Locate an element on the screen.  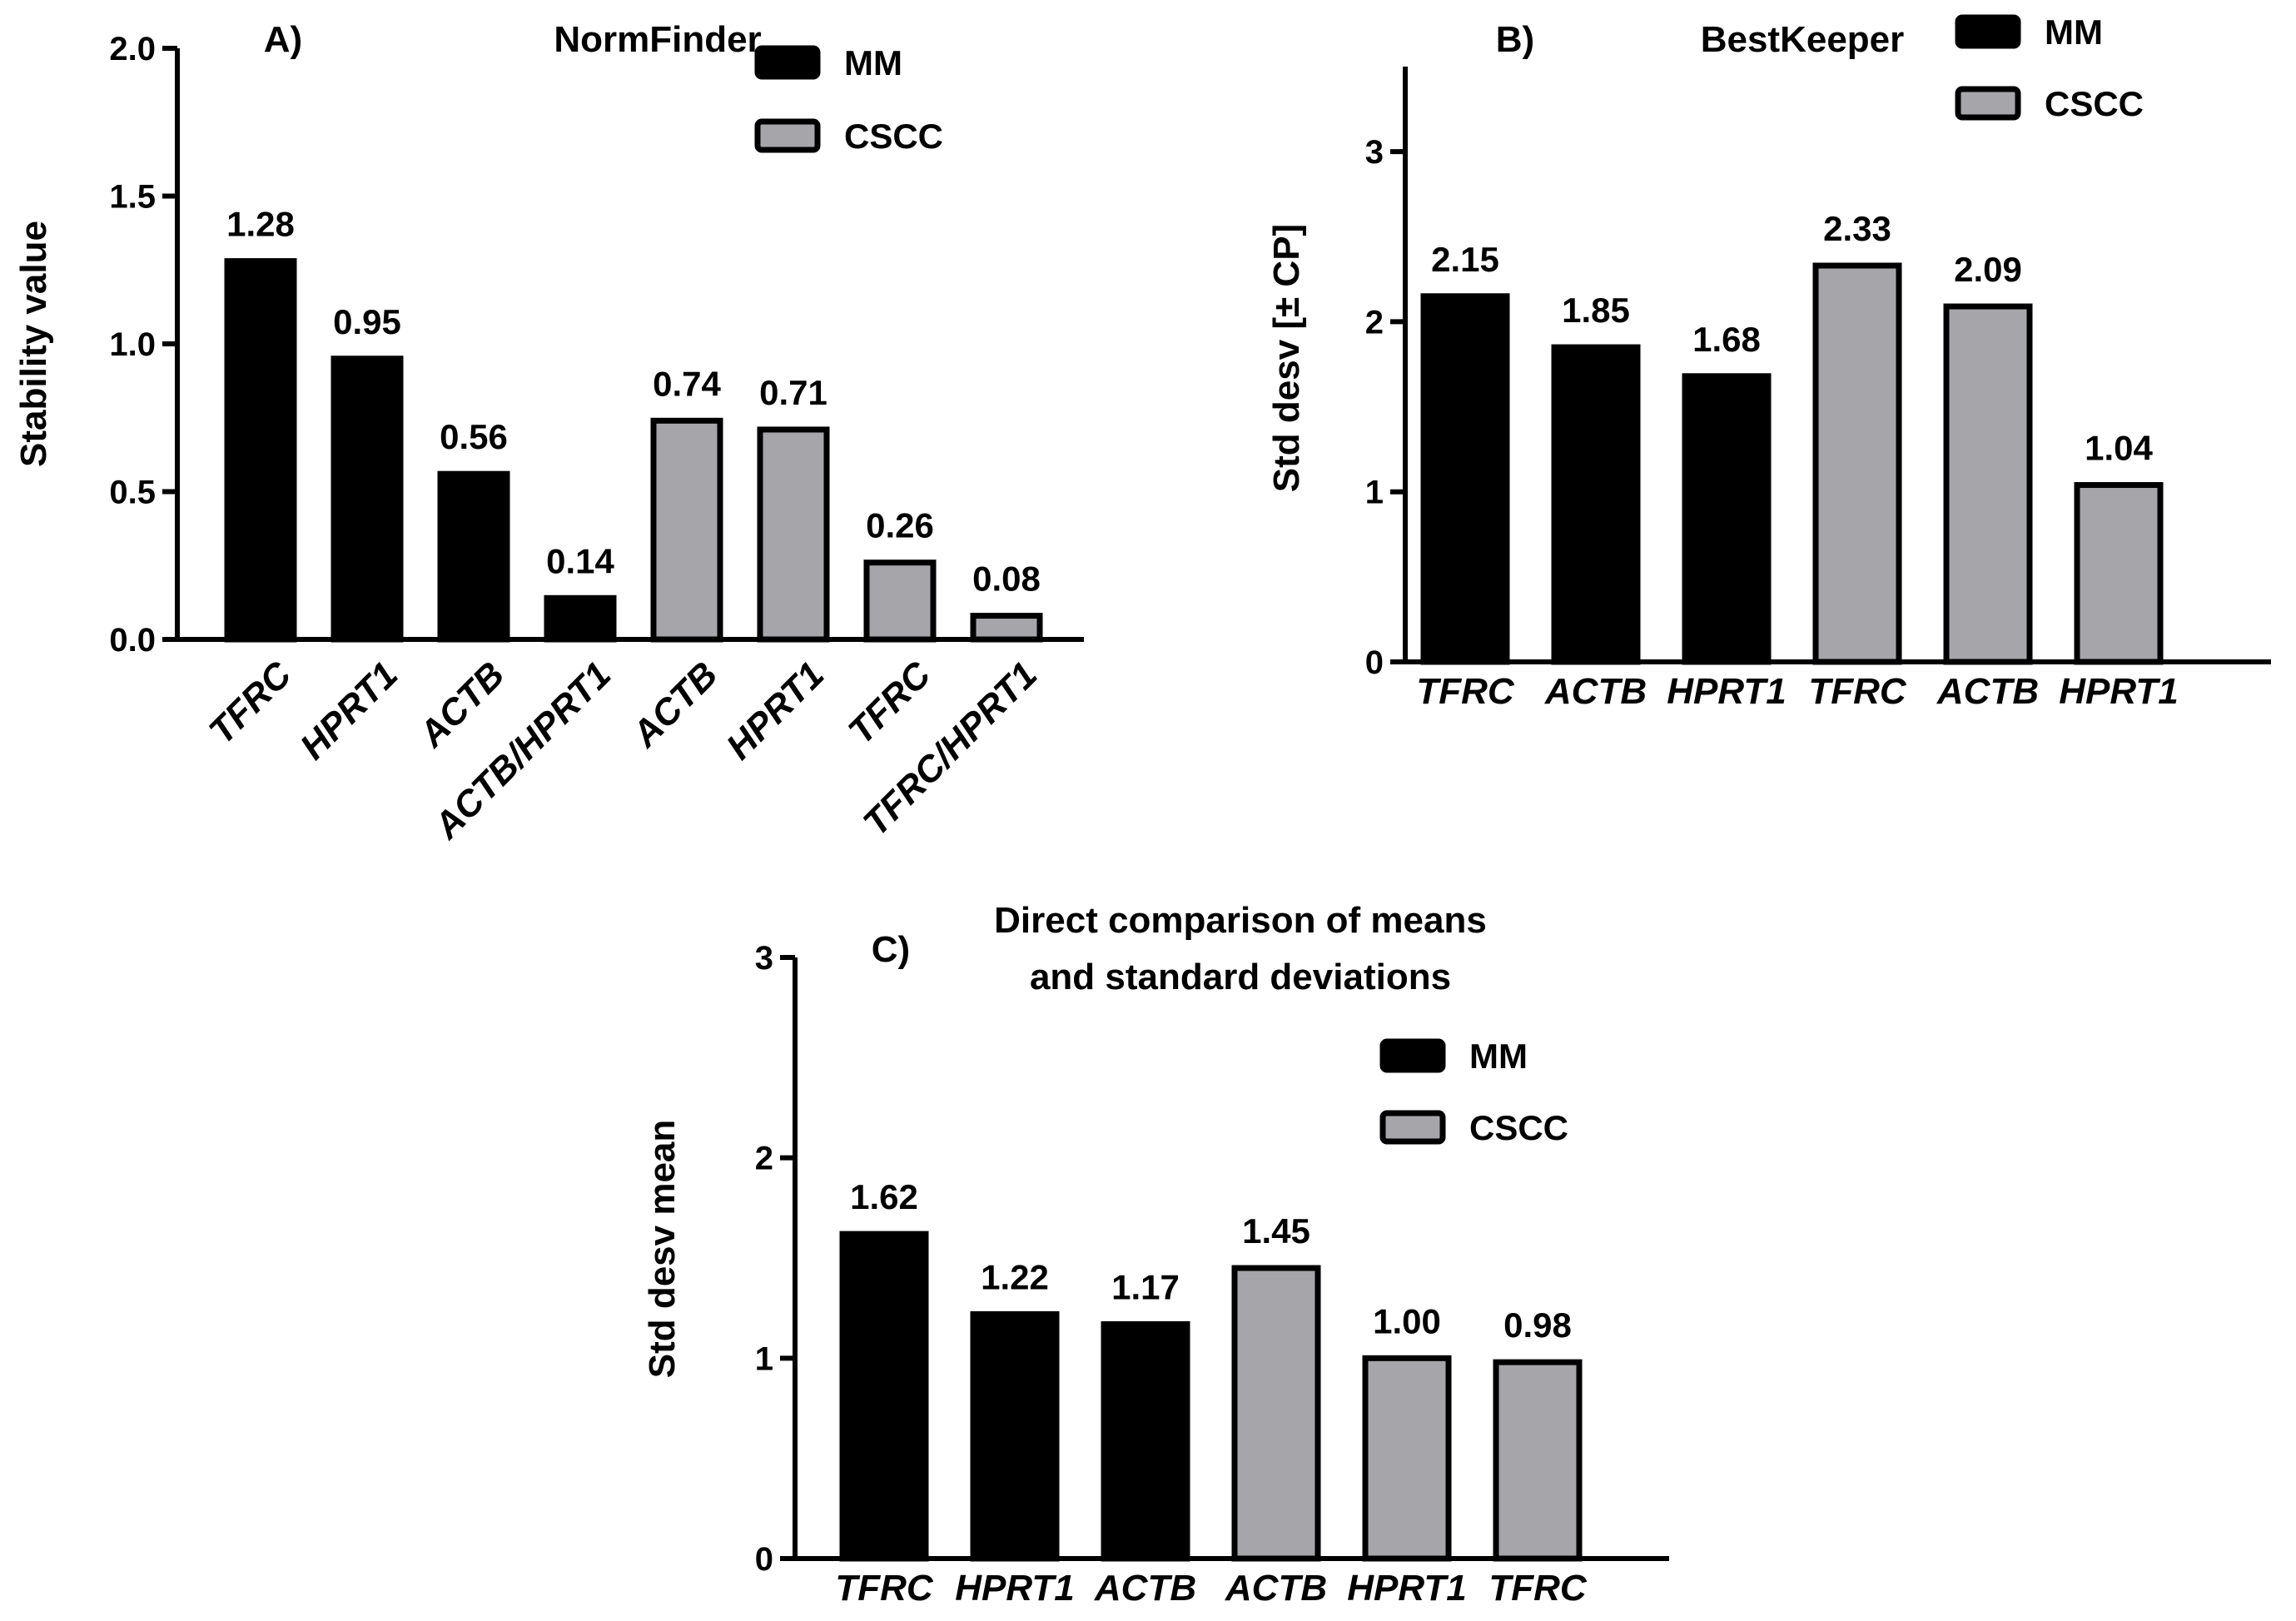
panel-letter: B) is located at coordinates (1515, 39).